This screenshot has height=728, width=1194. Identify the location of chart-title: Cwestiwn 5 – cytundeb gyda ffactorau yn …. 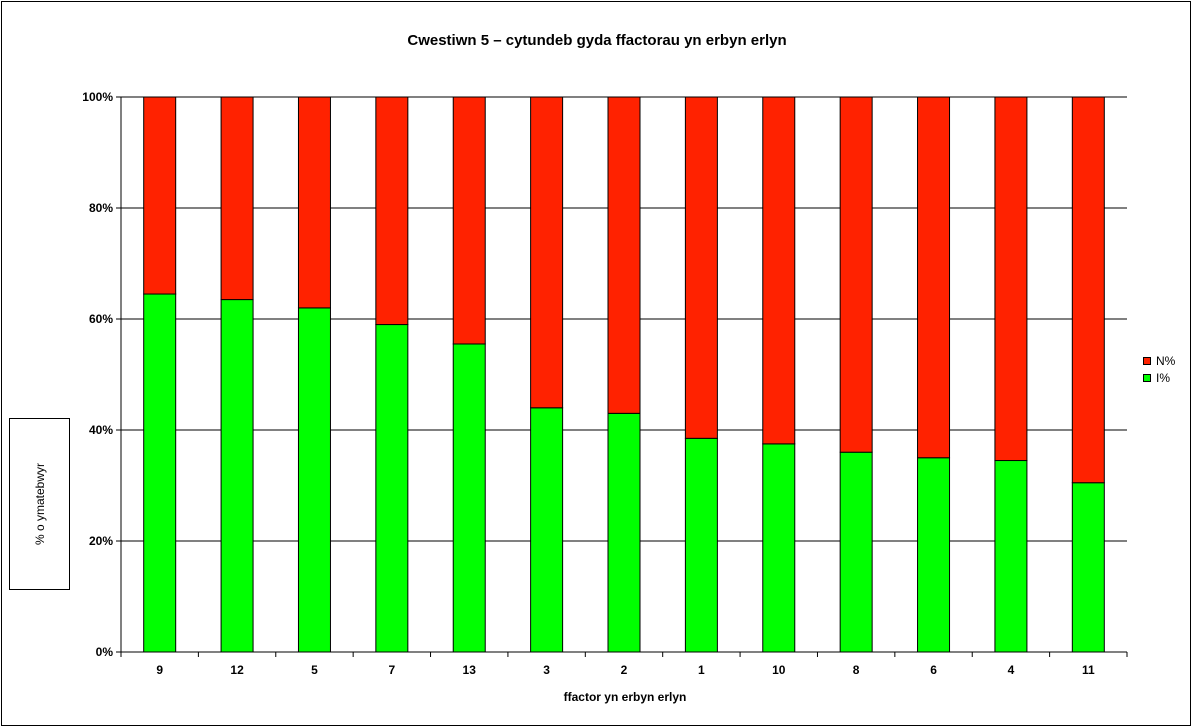
(597, 40).